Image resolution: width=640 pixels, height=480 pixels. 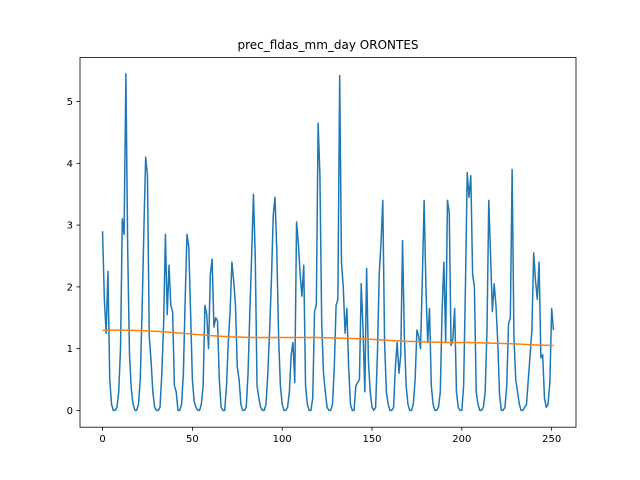 I want to click on y-tick-label: 1, so click(x=70, y=349).